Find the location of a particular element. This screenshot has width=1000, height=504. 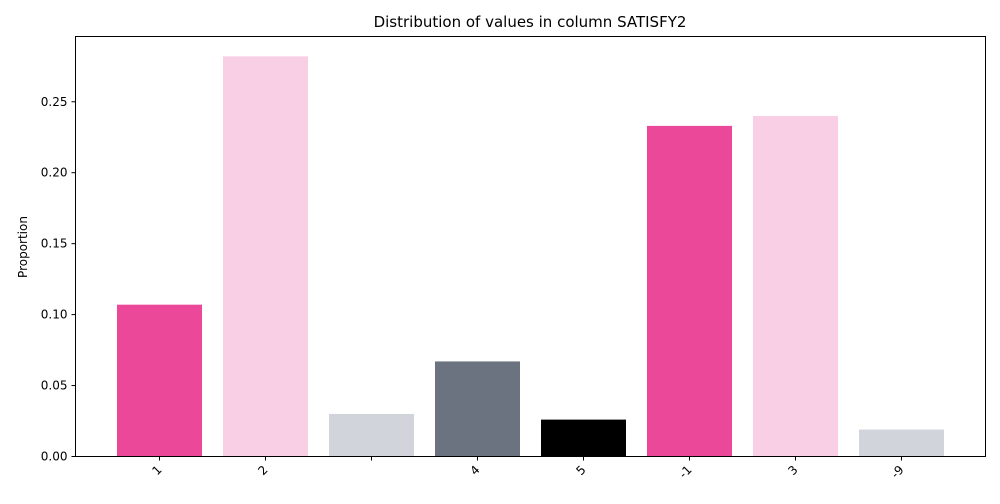

y-axis-ticks: 0.00 0.05 0.10 0.15 0.20 0.25 is located at coordinates (58, 279).